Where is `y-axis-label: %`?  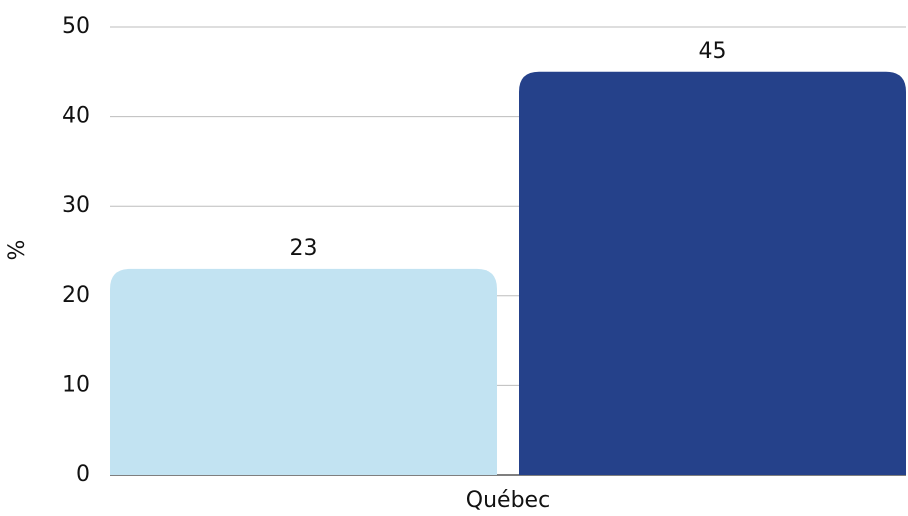
y-axis-label: % is located at coordinates (17, 250).